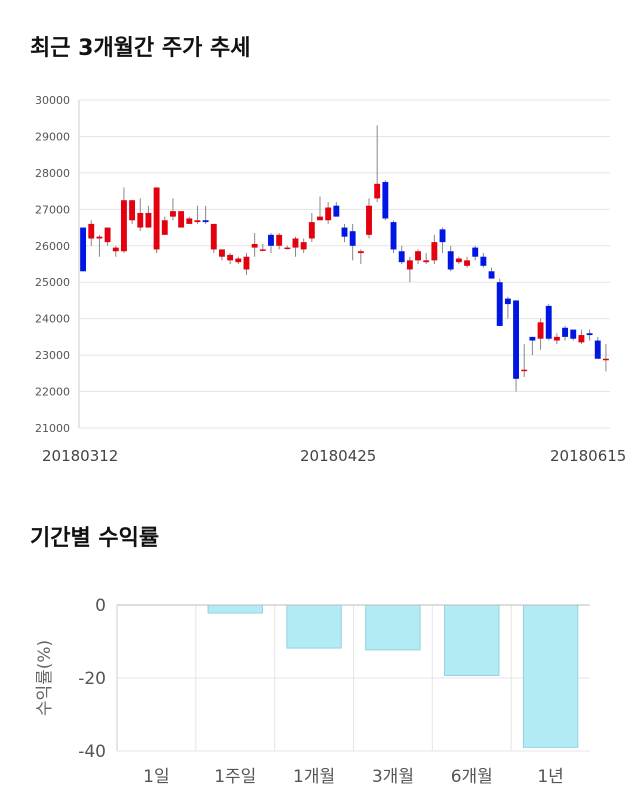 Image resolution: width=640 pixels, height=810 pixels. What do you see at coordinates (338, 456) in the screenshot?
I see `candle-x-tick-label: 20180425` at bounding box center [338, 456].